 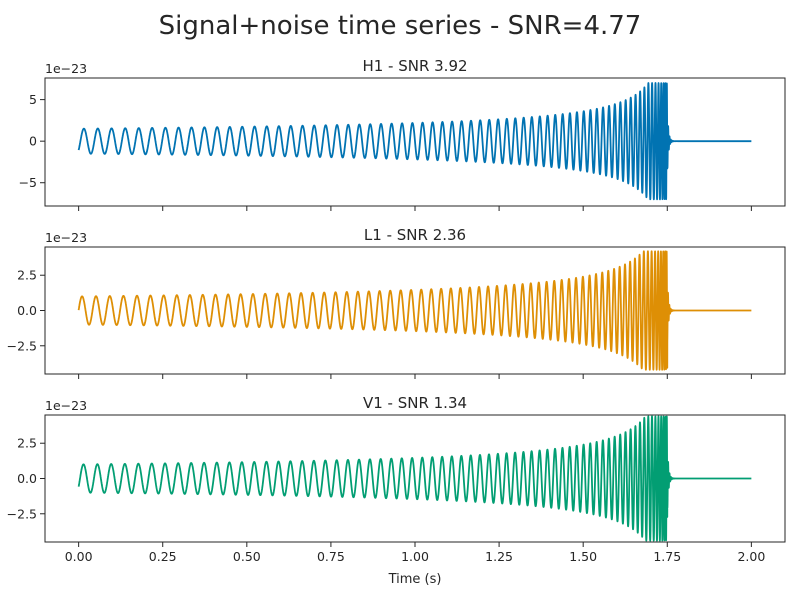 I want to click on x-tick-label: 2.00, so click(x=751, y=556).